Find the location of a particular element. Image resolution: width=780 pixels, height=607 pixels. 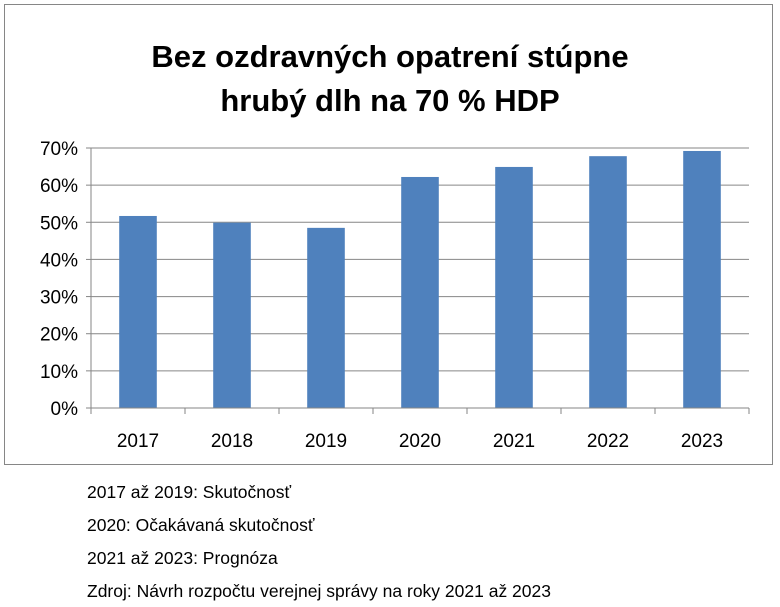

x-tick-label: 2019 is located at coordinates (326, 441).